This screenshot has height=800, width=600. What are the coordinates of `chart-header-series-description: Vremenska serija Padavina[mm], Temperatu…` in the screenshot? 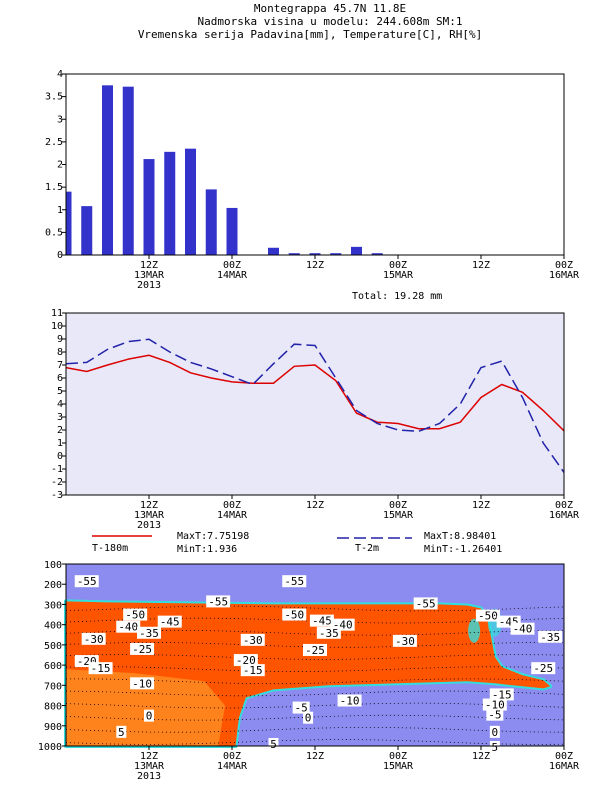 It's located at (310, 34).